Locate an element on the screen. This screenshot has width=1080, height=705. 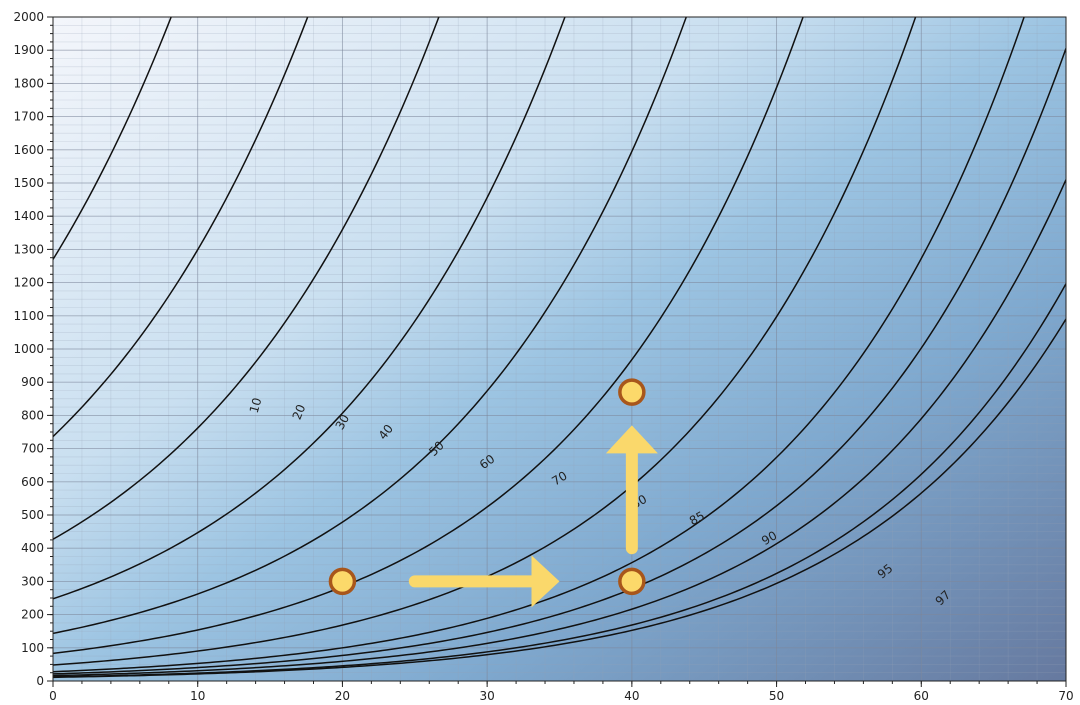
y-tick-label: 1300 is located at coordinates (28, 249).